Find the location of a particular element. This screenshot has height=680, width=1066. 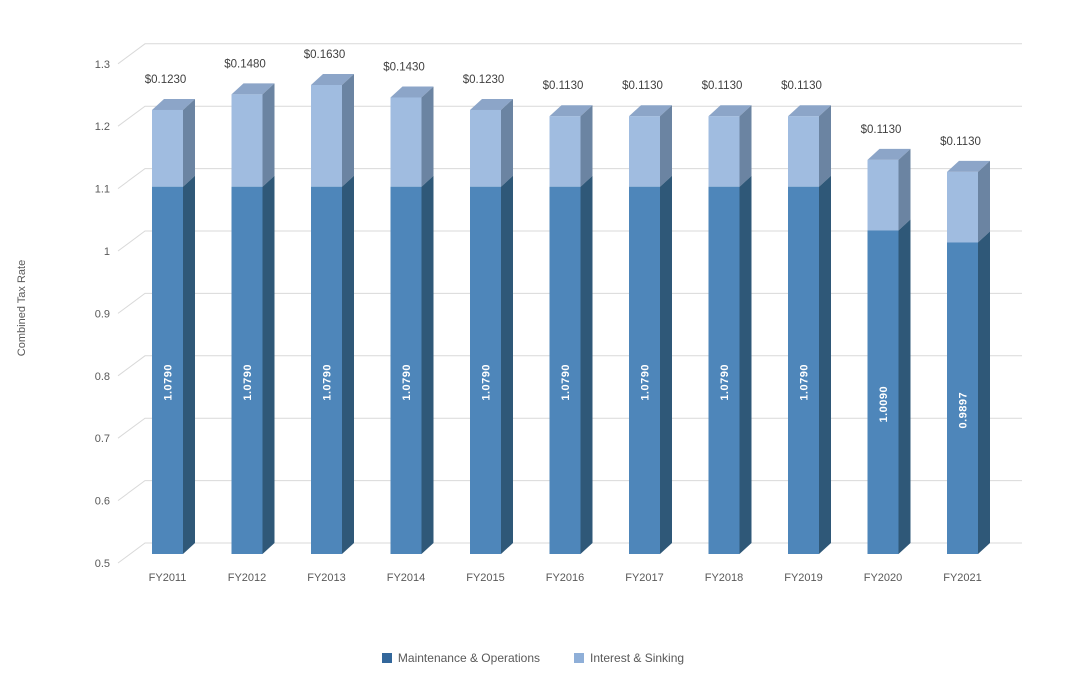

x-axis-category-label: FY2018 is located at coordinates (724, 578).